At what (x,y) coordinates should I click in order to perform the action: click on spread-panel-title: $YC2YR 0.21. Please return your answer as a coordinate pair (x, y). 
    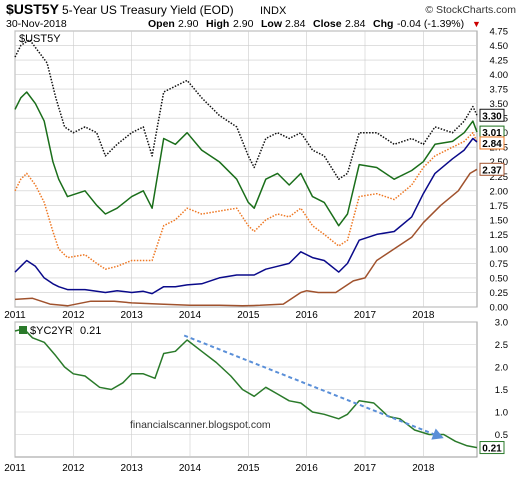
    Looking at the image, I should click on (60, 331).